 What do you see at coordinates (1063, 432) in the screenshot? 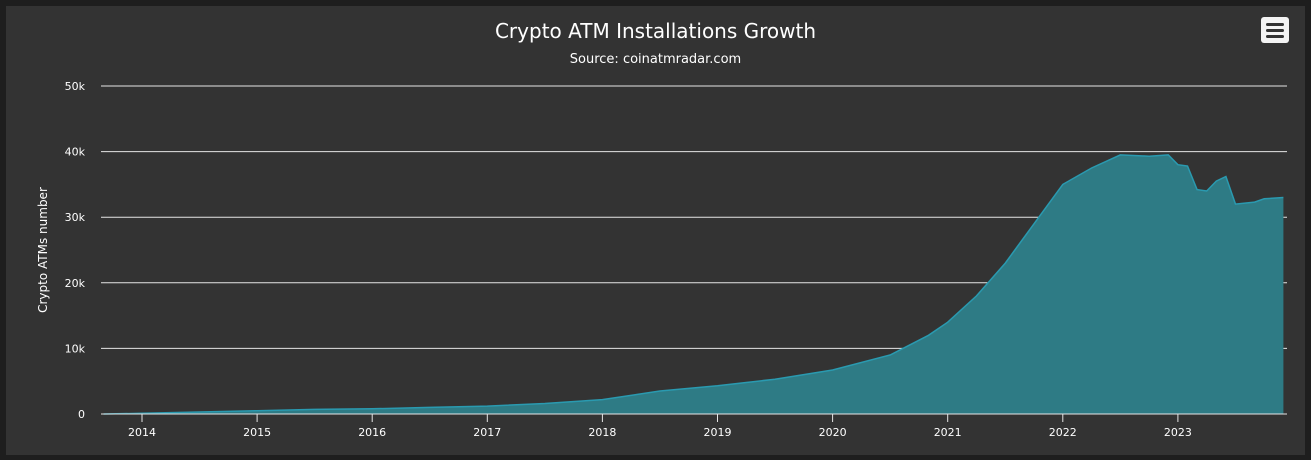
I see `x-tick-label: 2022` at bounding box center [1063, 432].